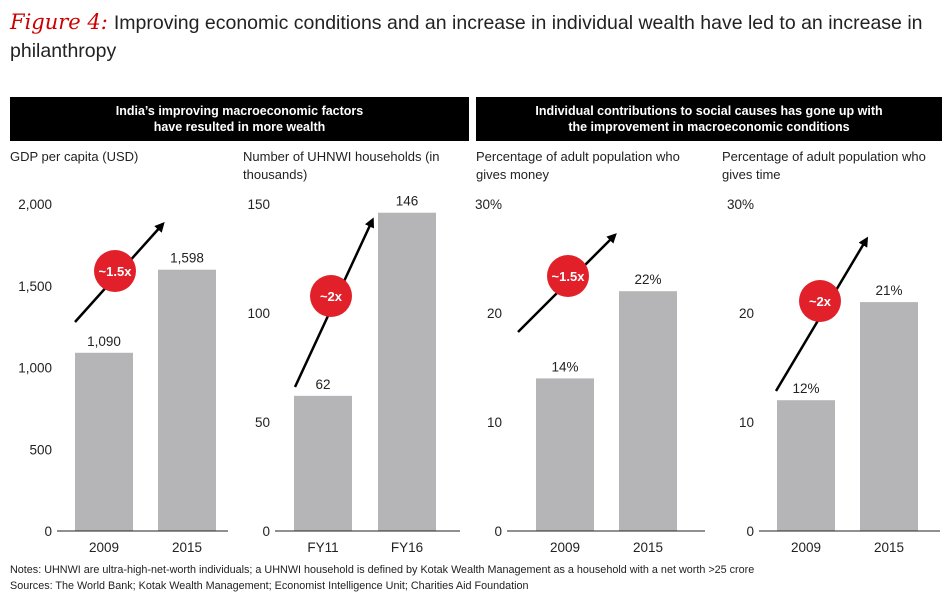 The width and height of the screenshot is (950, 612). Describe the element at coordinates (407, 547) in the screenshot. I see `x-tick-label: FY16` at that location.